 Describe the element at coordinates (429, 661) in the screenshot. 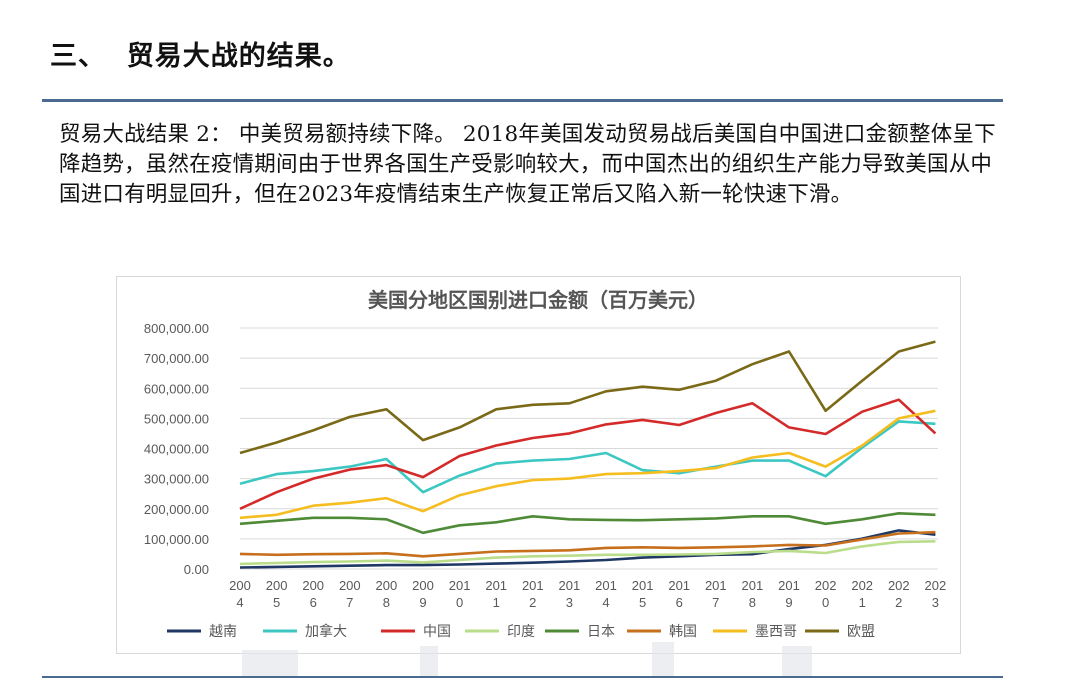

I see `watermark-building-mid` at that location.